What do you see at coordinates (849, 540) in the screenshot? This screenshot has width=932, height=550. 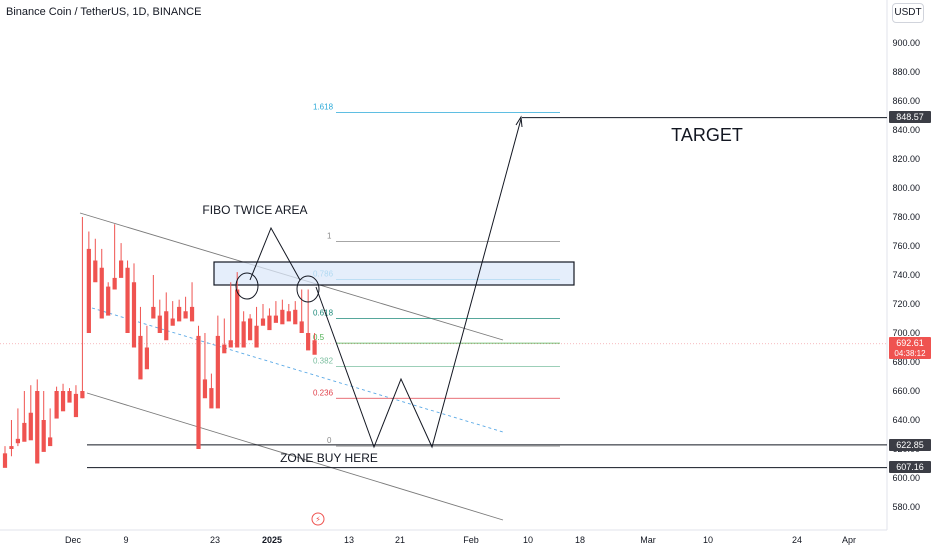 I see `x-tick-label: Apr` at bounding box center [849, 540].